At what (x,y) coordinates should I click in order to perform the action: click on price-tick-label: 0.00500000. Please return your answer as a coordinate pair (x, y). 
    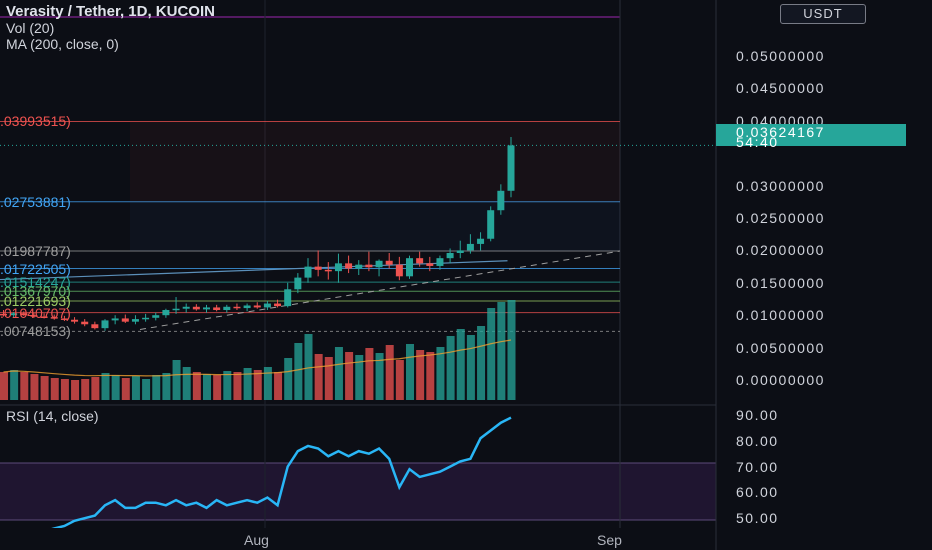
    Looking at the image, I should click on (780, 347).